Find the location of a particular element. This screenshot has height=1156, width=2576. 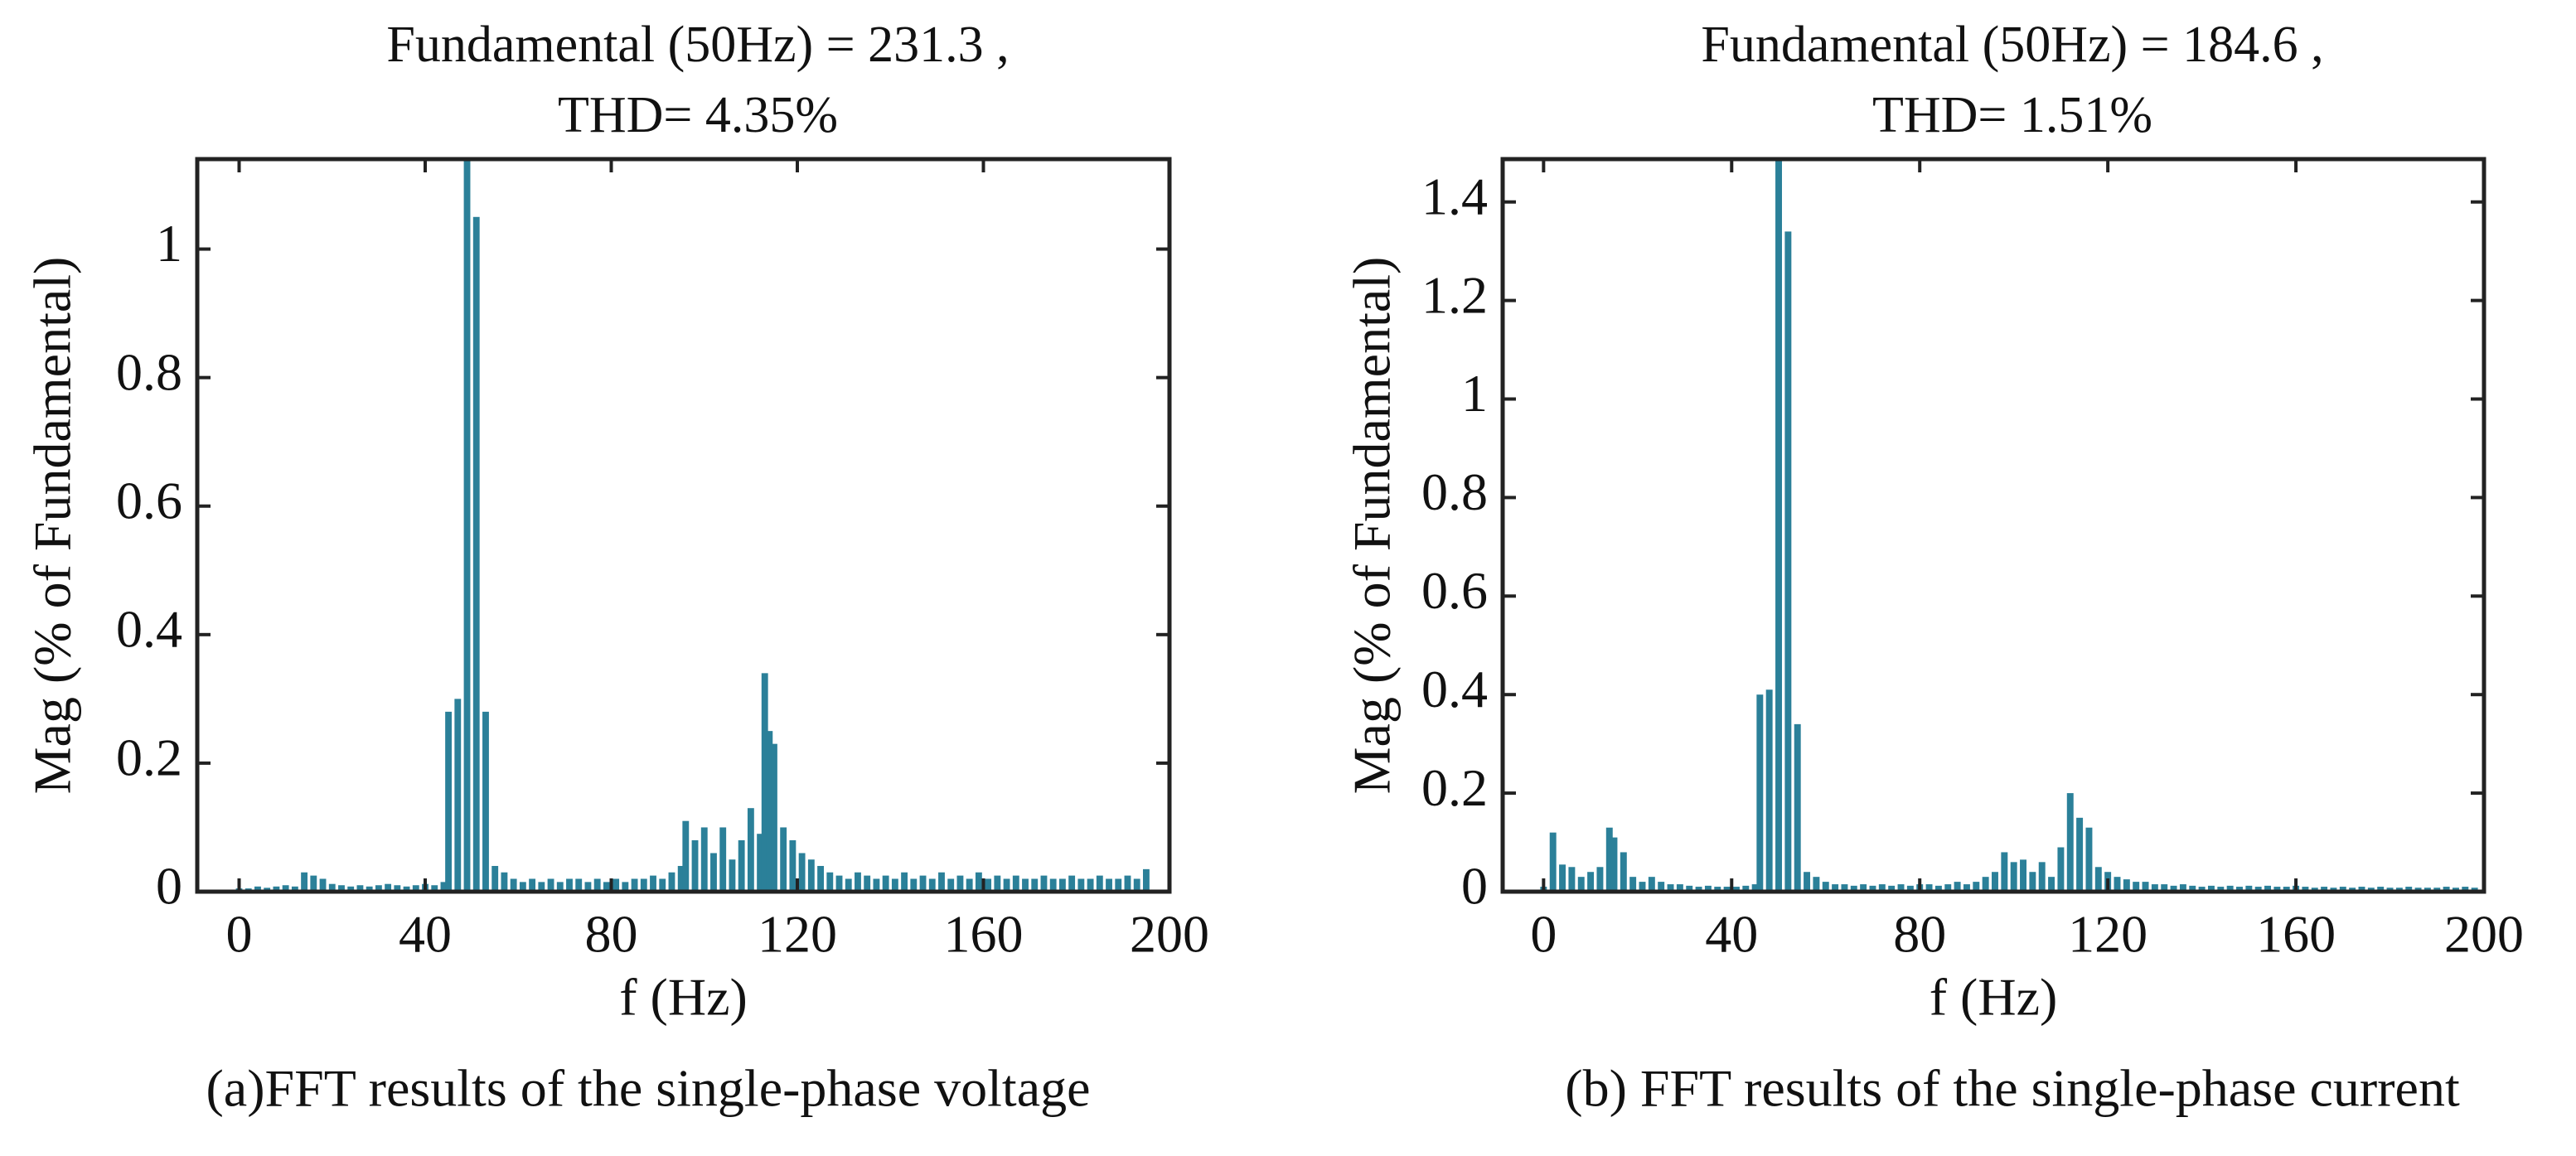

y-tick-label: 0.4 is located at coordinates (149, 629).